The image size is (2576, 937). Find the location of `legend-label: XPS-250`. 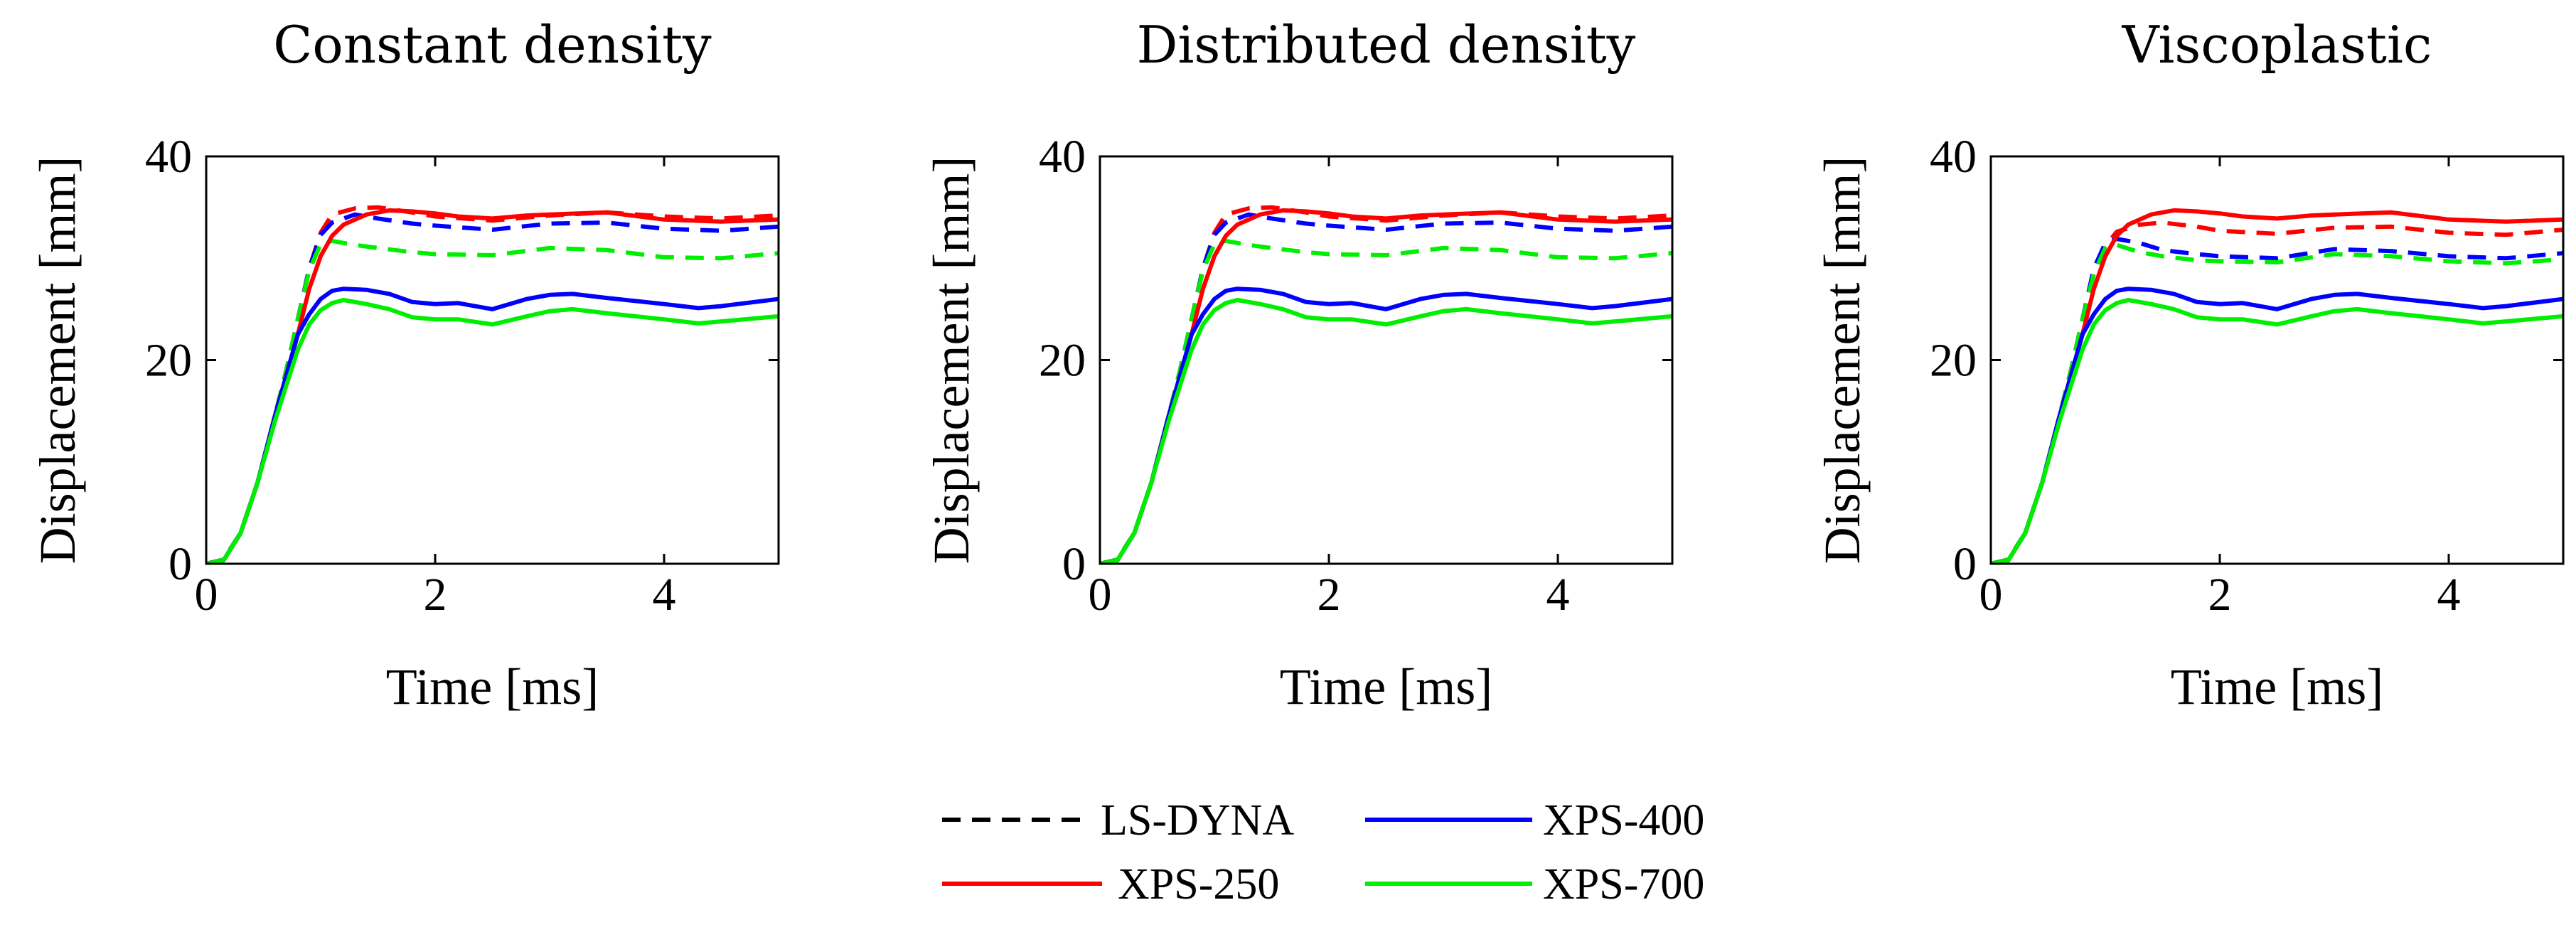

legend-label: XPS-250 is located at coordinates (1198, 884).